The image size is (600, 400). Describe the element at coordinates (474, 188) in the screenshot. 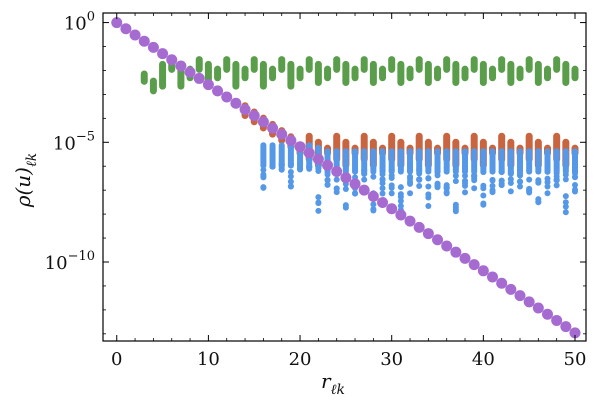

I see `blue-point-r39-dot` at that location.